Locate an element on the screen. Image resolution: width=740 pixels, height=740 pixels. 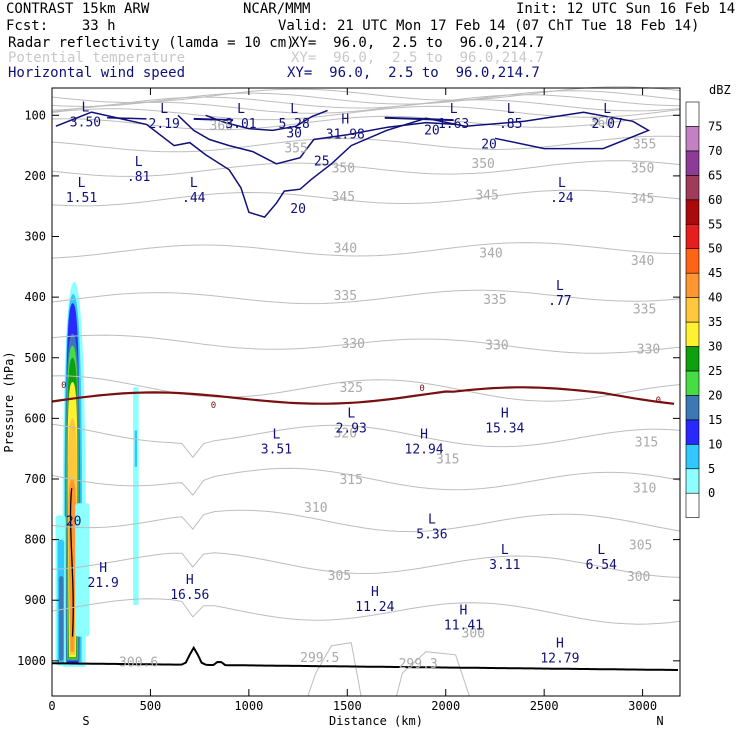
colorbar-level-label: 75 is located at coordinates (715, 126).